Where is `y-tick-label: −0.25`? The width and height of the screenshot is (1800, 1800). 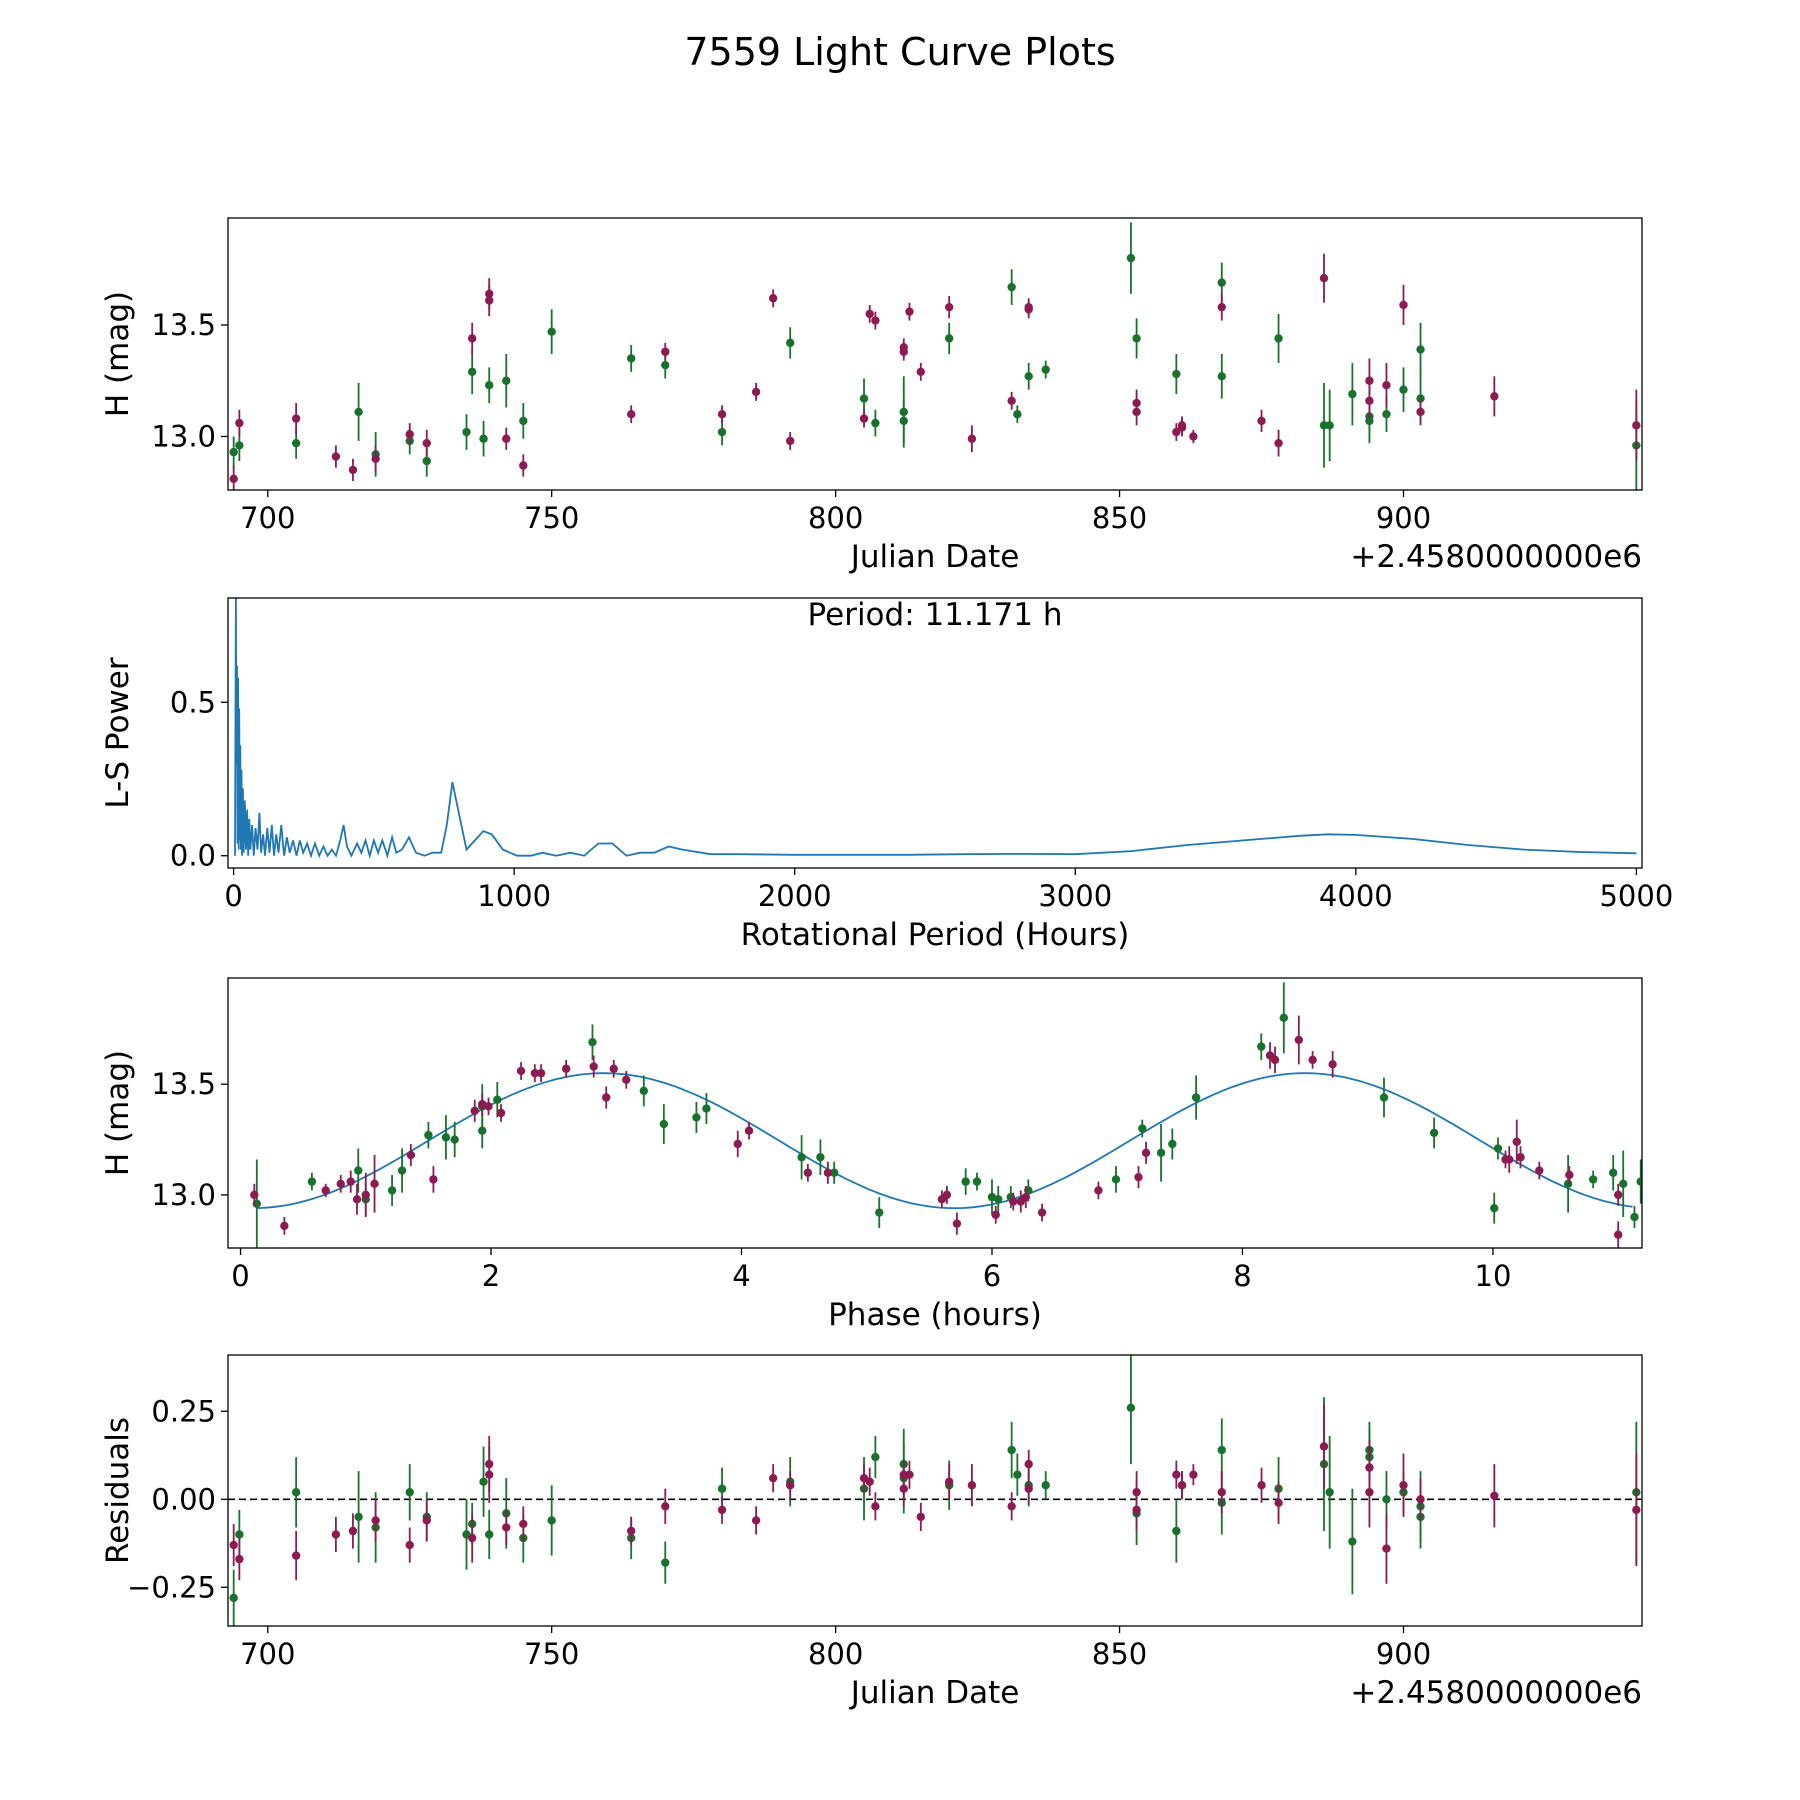
y-tick-label: −0.25 is located at coordinates (171, 1587).